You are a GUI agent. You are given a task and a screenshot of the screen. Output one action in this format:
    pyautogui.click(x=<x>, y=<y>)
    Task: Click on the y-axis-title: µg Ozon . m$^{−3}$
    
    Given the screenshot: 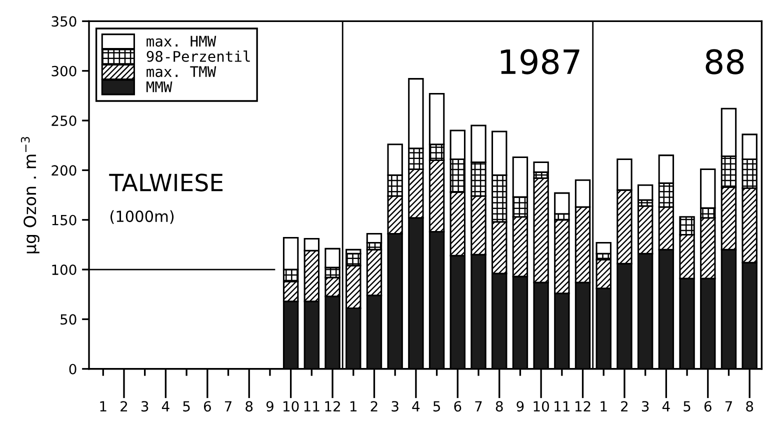 What is the action you would take?
    pyautogui.click(x=30, y=195)
    